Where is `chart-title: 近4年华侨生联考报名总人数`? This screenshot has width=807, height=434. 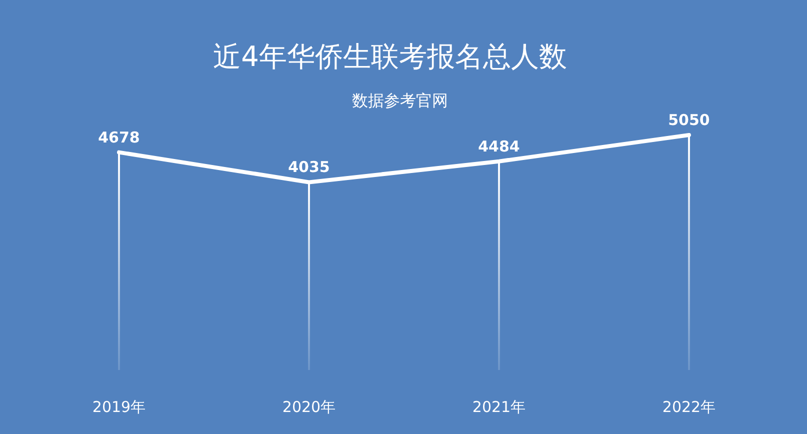
chart-title: 近4年华侨生联考报名总人数 is located at coordinates (390, 56).